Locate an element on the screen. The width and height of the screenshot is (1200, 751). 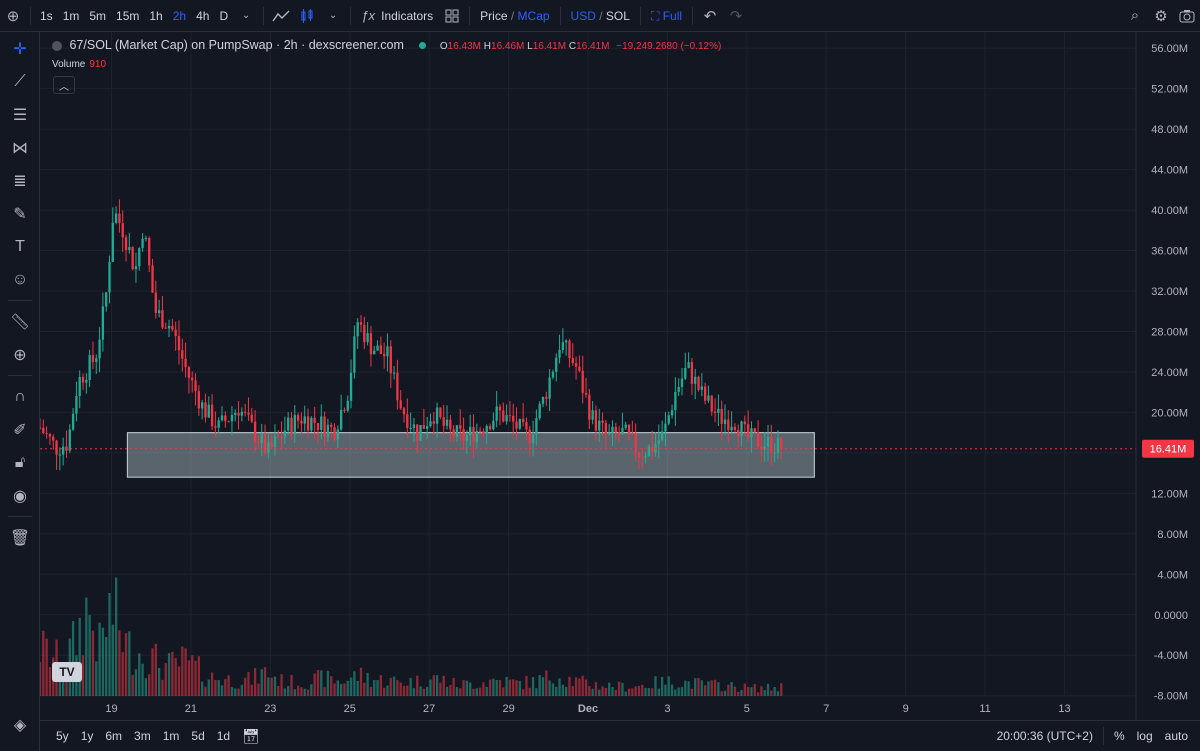
mcap-option: MCap is located at coordinates (533, 15).